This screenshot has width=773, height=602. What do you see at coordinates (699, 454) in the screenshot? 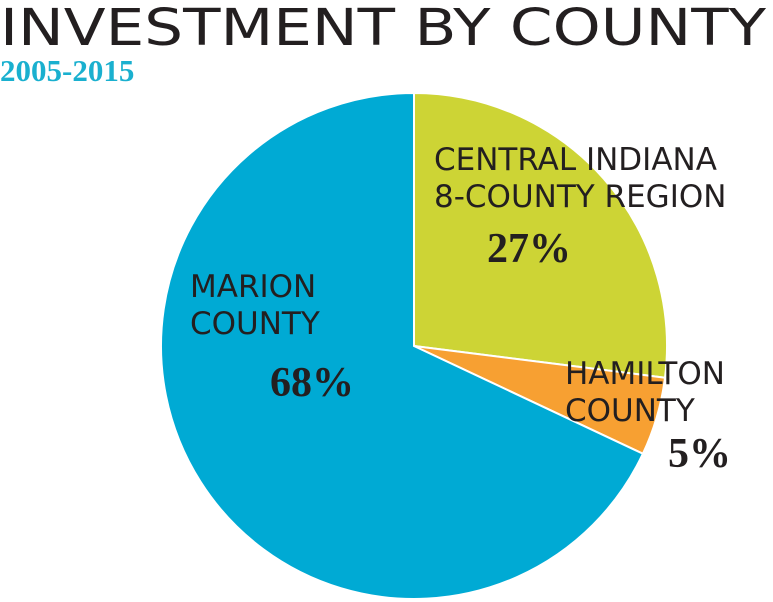
I see `value-label: 5%` at bounding box center [699, 454].